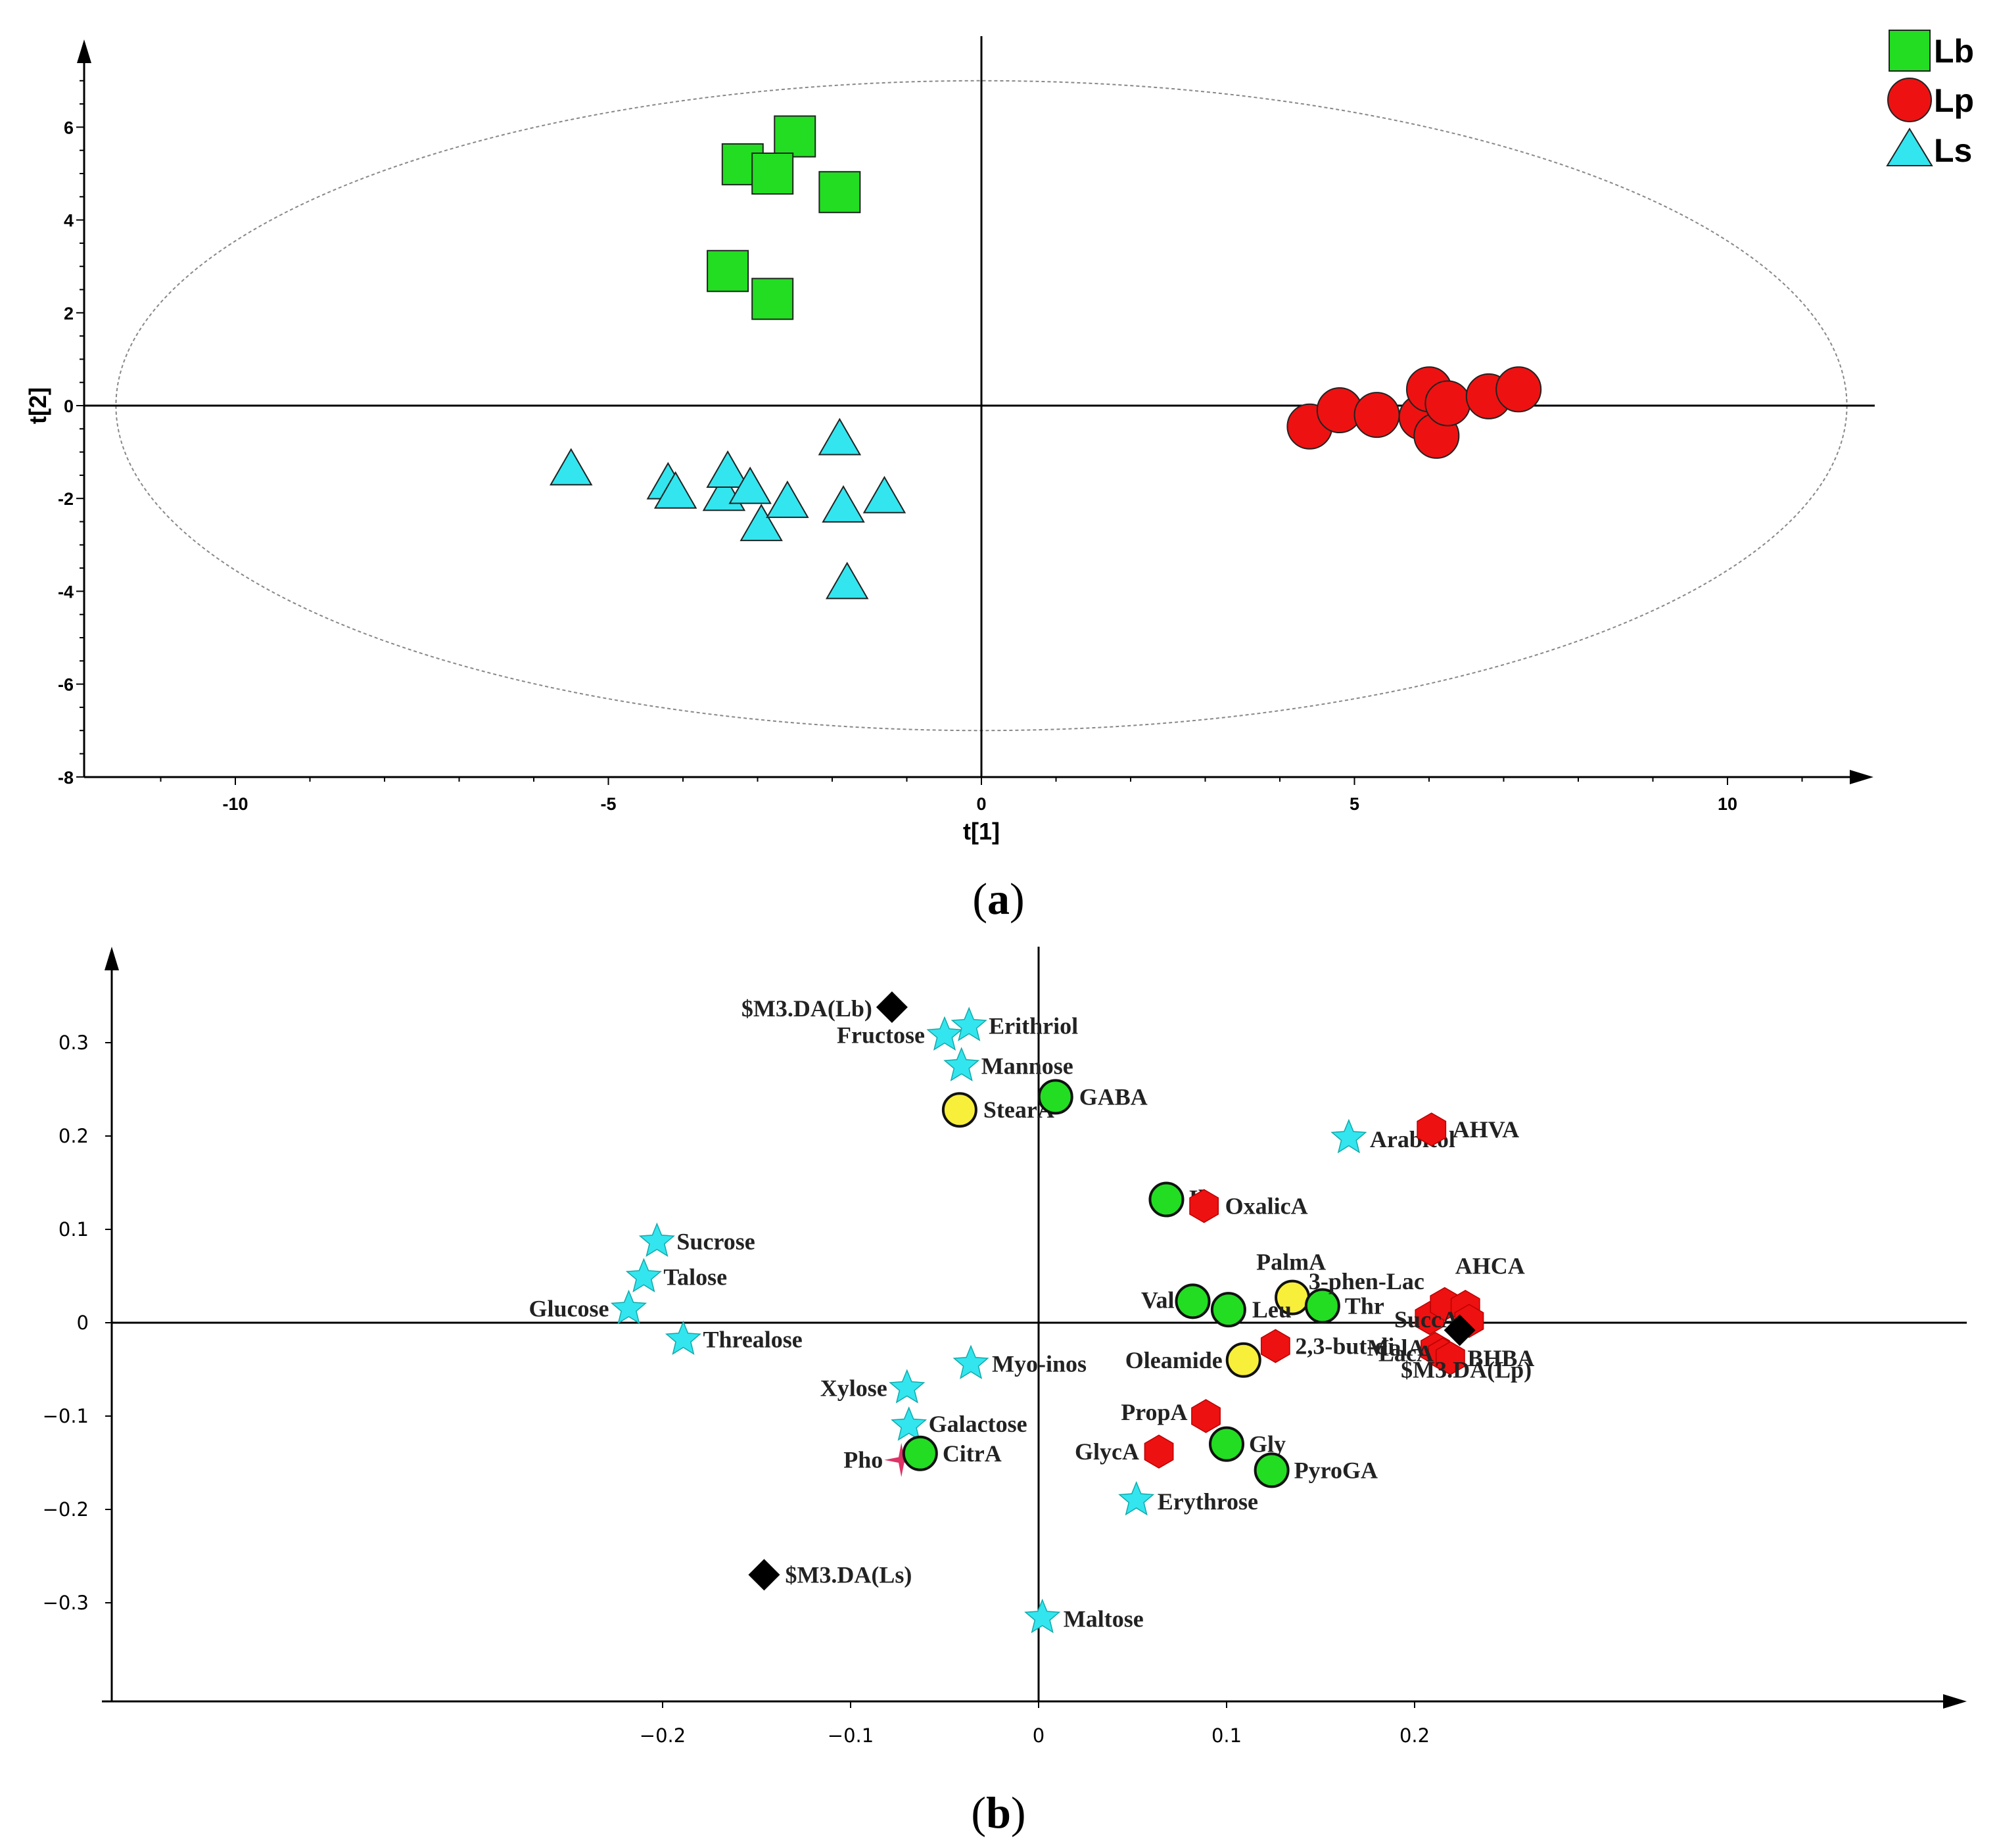 This screenshot has width=1997, height=1848. Describe the element at coordinates (66, 778) in the screenshot. I see `a-y-tick-label: -8` at that location.